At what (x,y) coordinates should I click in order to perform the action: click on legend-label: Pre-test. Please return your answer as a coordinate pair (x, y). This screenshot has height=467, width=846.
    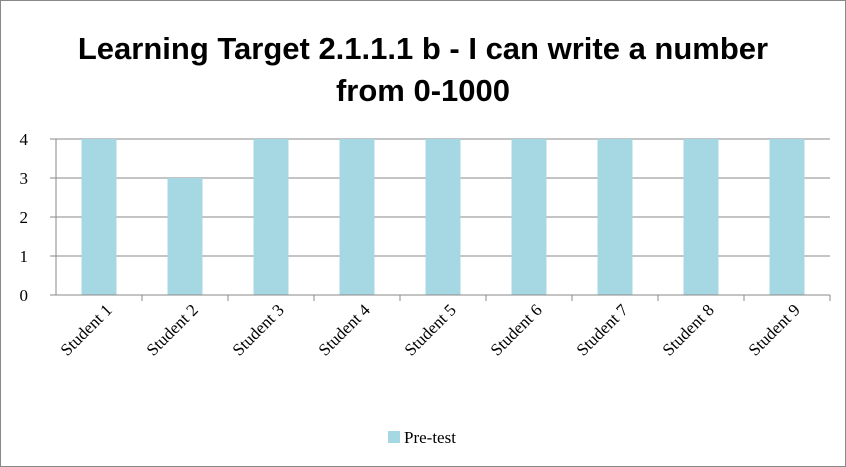
    Looking at the image, I should click on (430, 437).